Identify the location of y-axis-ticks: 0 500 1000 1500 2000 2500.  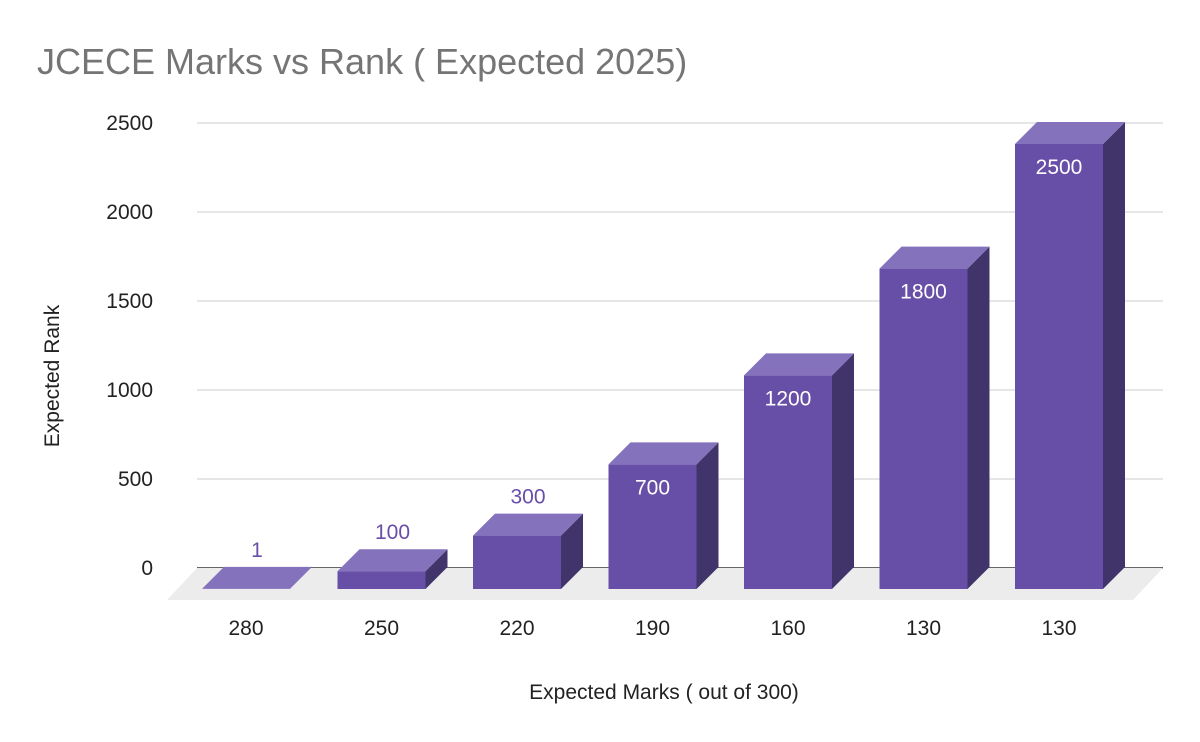
(129, 346).